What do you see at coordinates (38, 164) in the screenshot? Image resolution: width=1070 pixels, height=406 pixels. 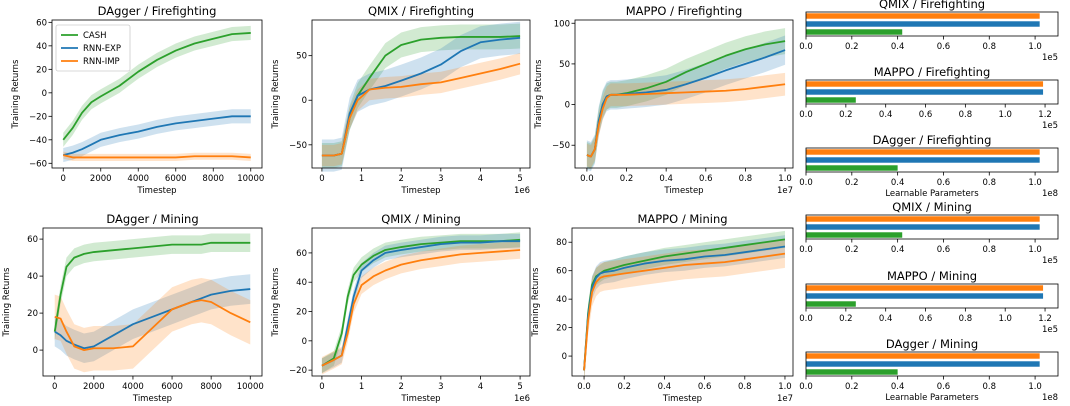 I see `y-tick-label: −60` at bounding box center [38, 164].